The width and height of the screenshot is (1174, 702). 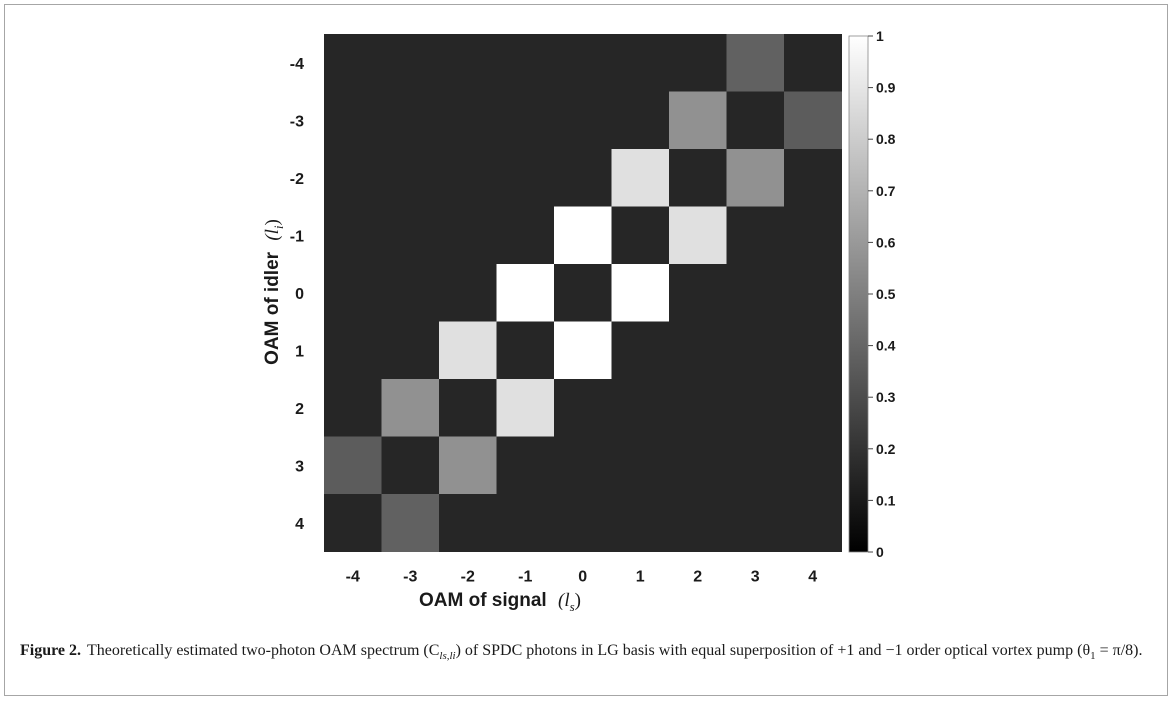 I want to click on y-tick-labels: -4 -3 -2 -1 0 1 2 3 4, so click(x=297, y=294).